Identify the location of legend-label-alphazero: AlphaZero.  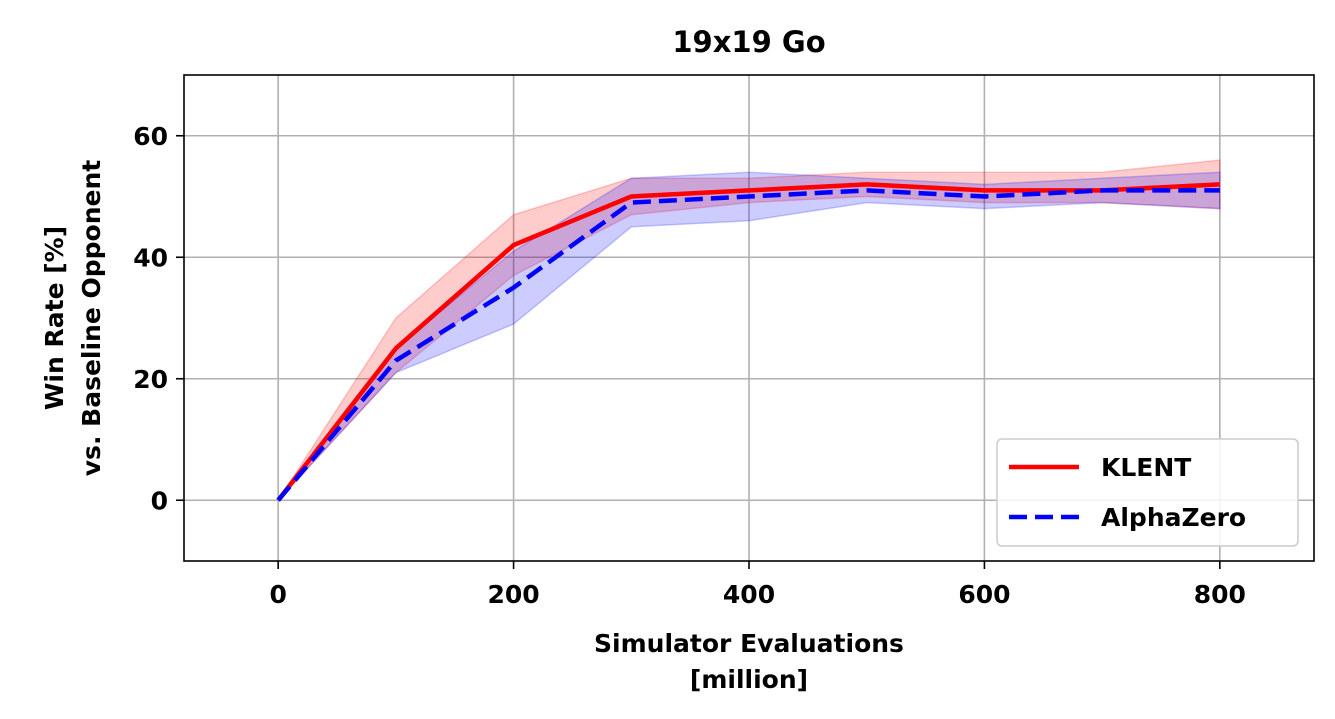
(1173, 517).